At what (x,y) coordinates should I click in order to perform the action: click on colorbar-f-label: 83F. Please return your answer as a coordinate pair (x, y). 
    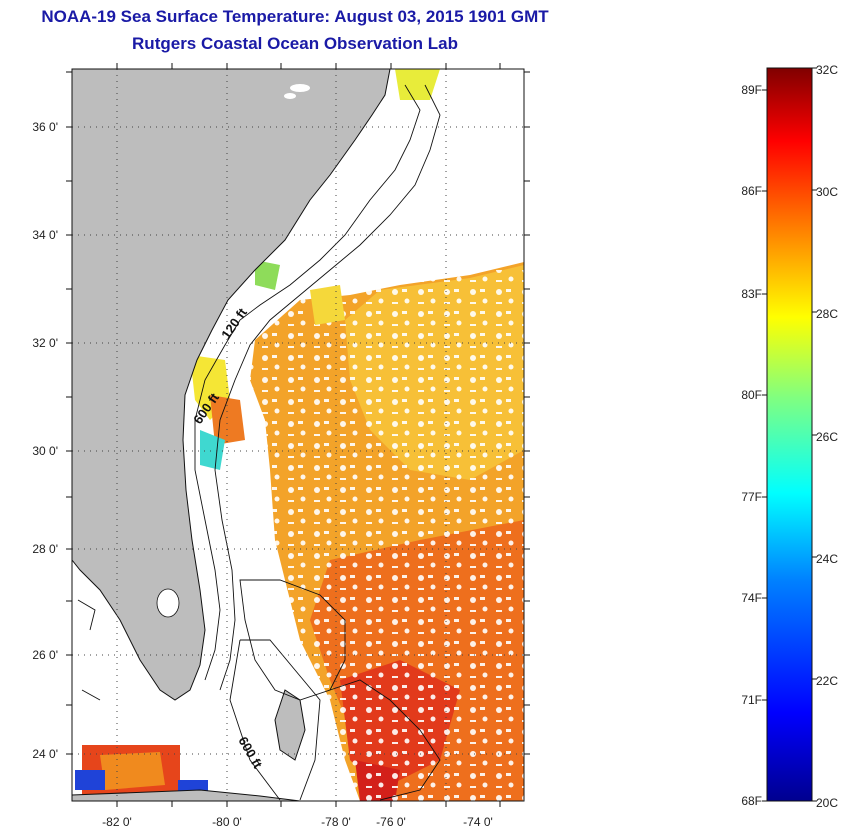
    Looking at the image, I should click on (751, 294).